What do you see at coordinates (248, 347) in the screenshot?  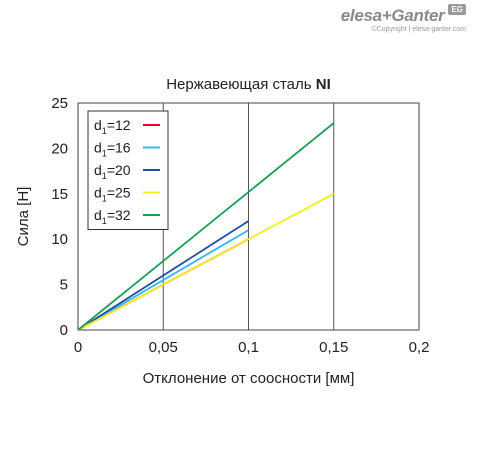 I see `x-tick-label: 0,1` at bounding box center [248, 347].